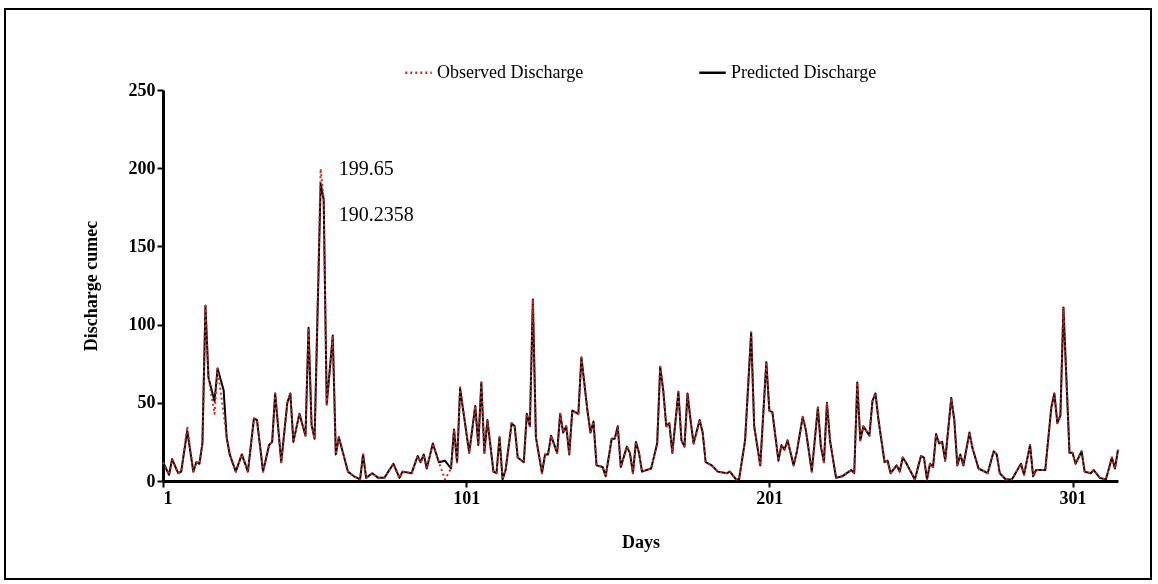 The width and height of the screenshot is (1158, 584). What do you see at coordinates (804, 71) in the screenshot?
I see `legend-label: Predicted Discharge` at bounding box center [804, 71].